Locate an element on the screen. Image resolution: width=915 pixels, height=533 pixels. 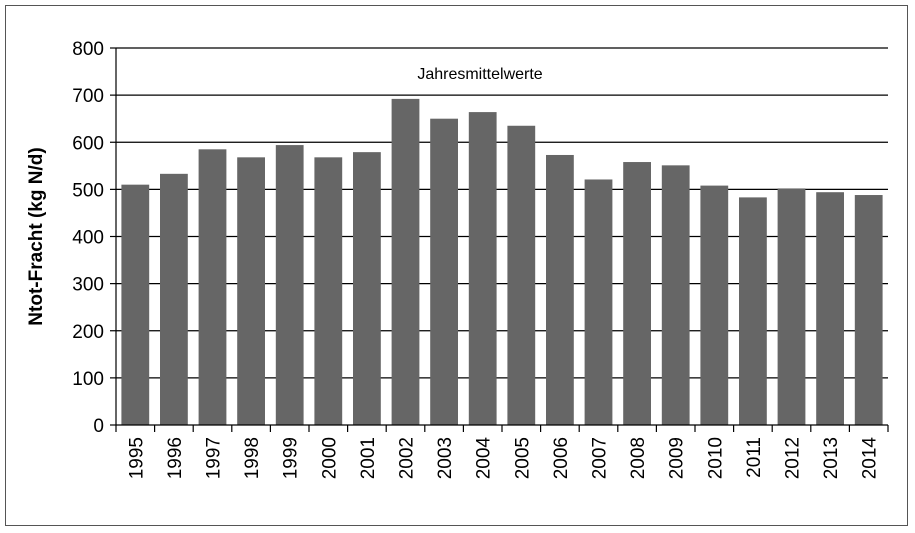
x-tick-label: 2002 is located at coordinates (407, 458).